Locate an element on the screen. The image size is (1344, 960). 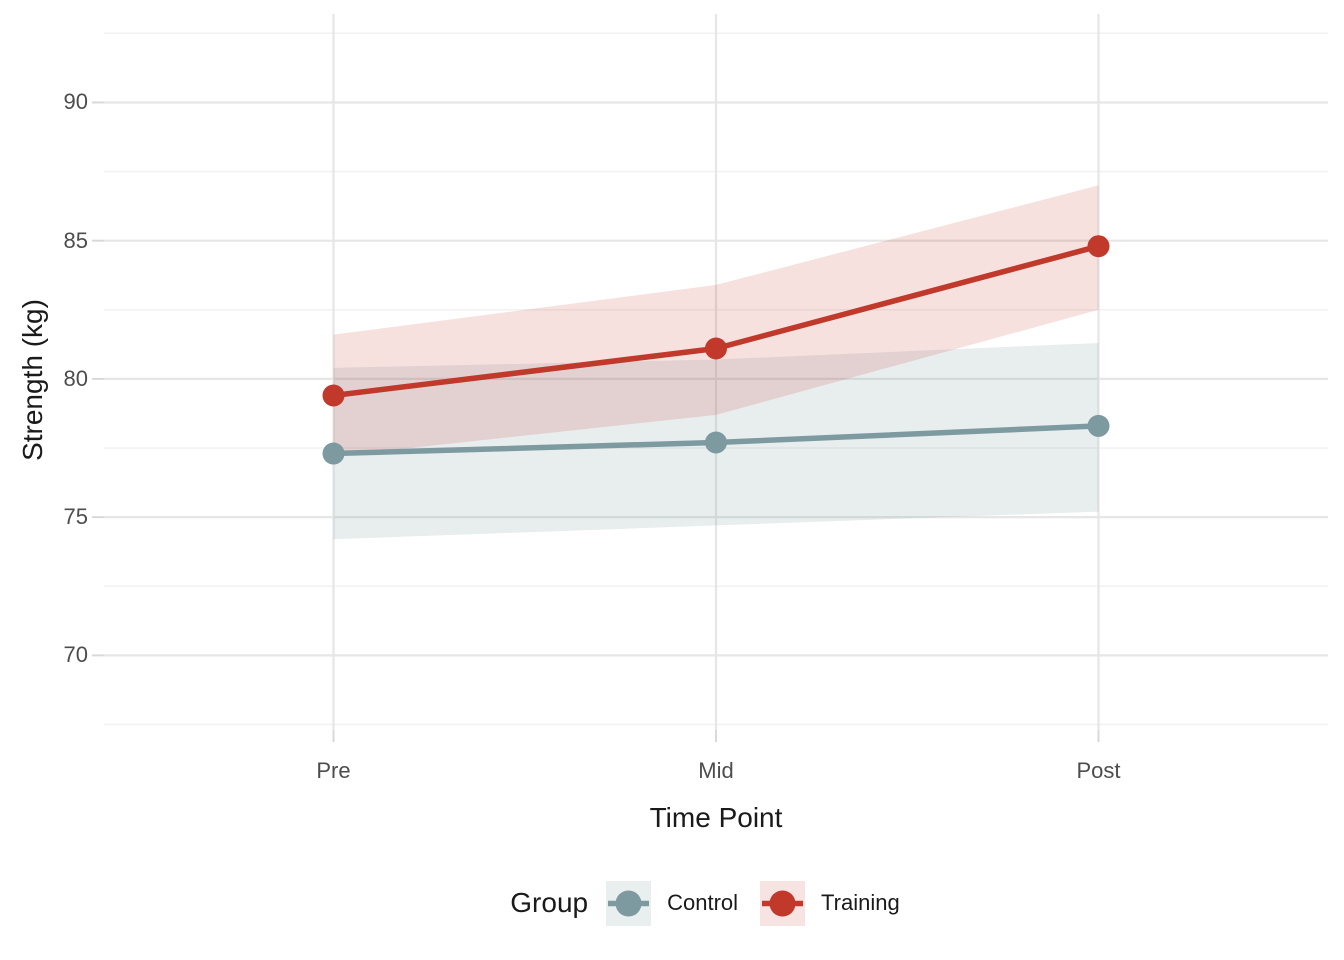
x-axis-title: Time Point is located at coordinates (716, 817).